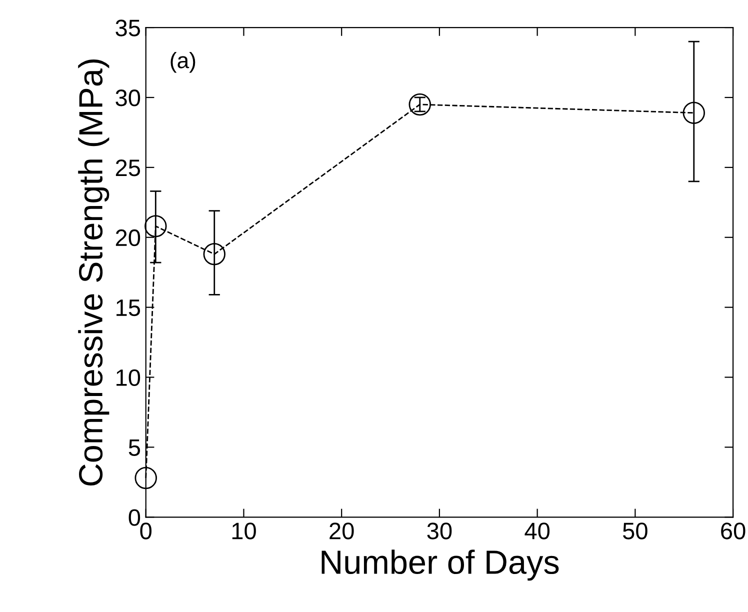 This screenshot has width=748, height=612. What do you see at coordinates (134, 517) in the screenshot?
I see `y-tick-label: 0` at bounding box center [134, 517].